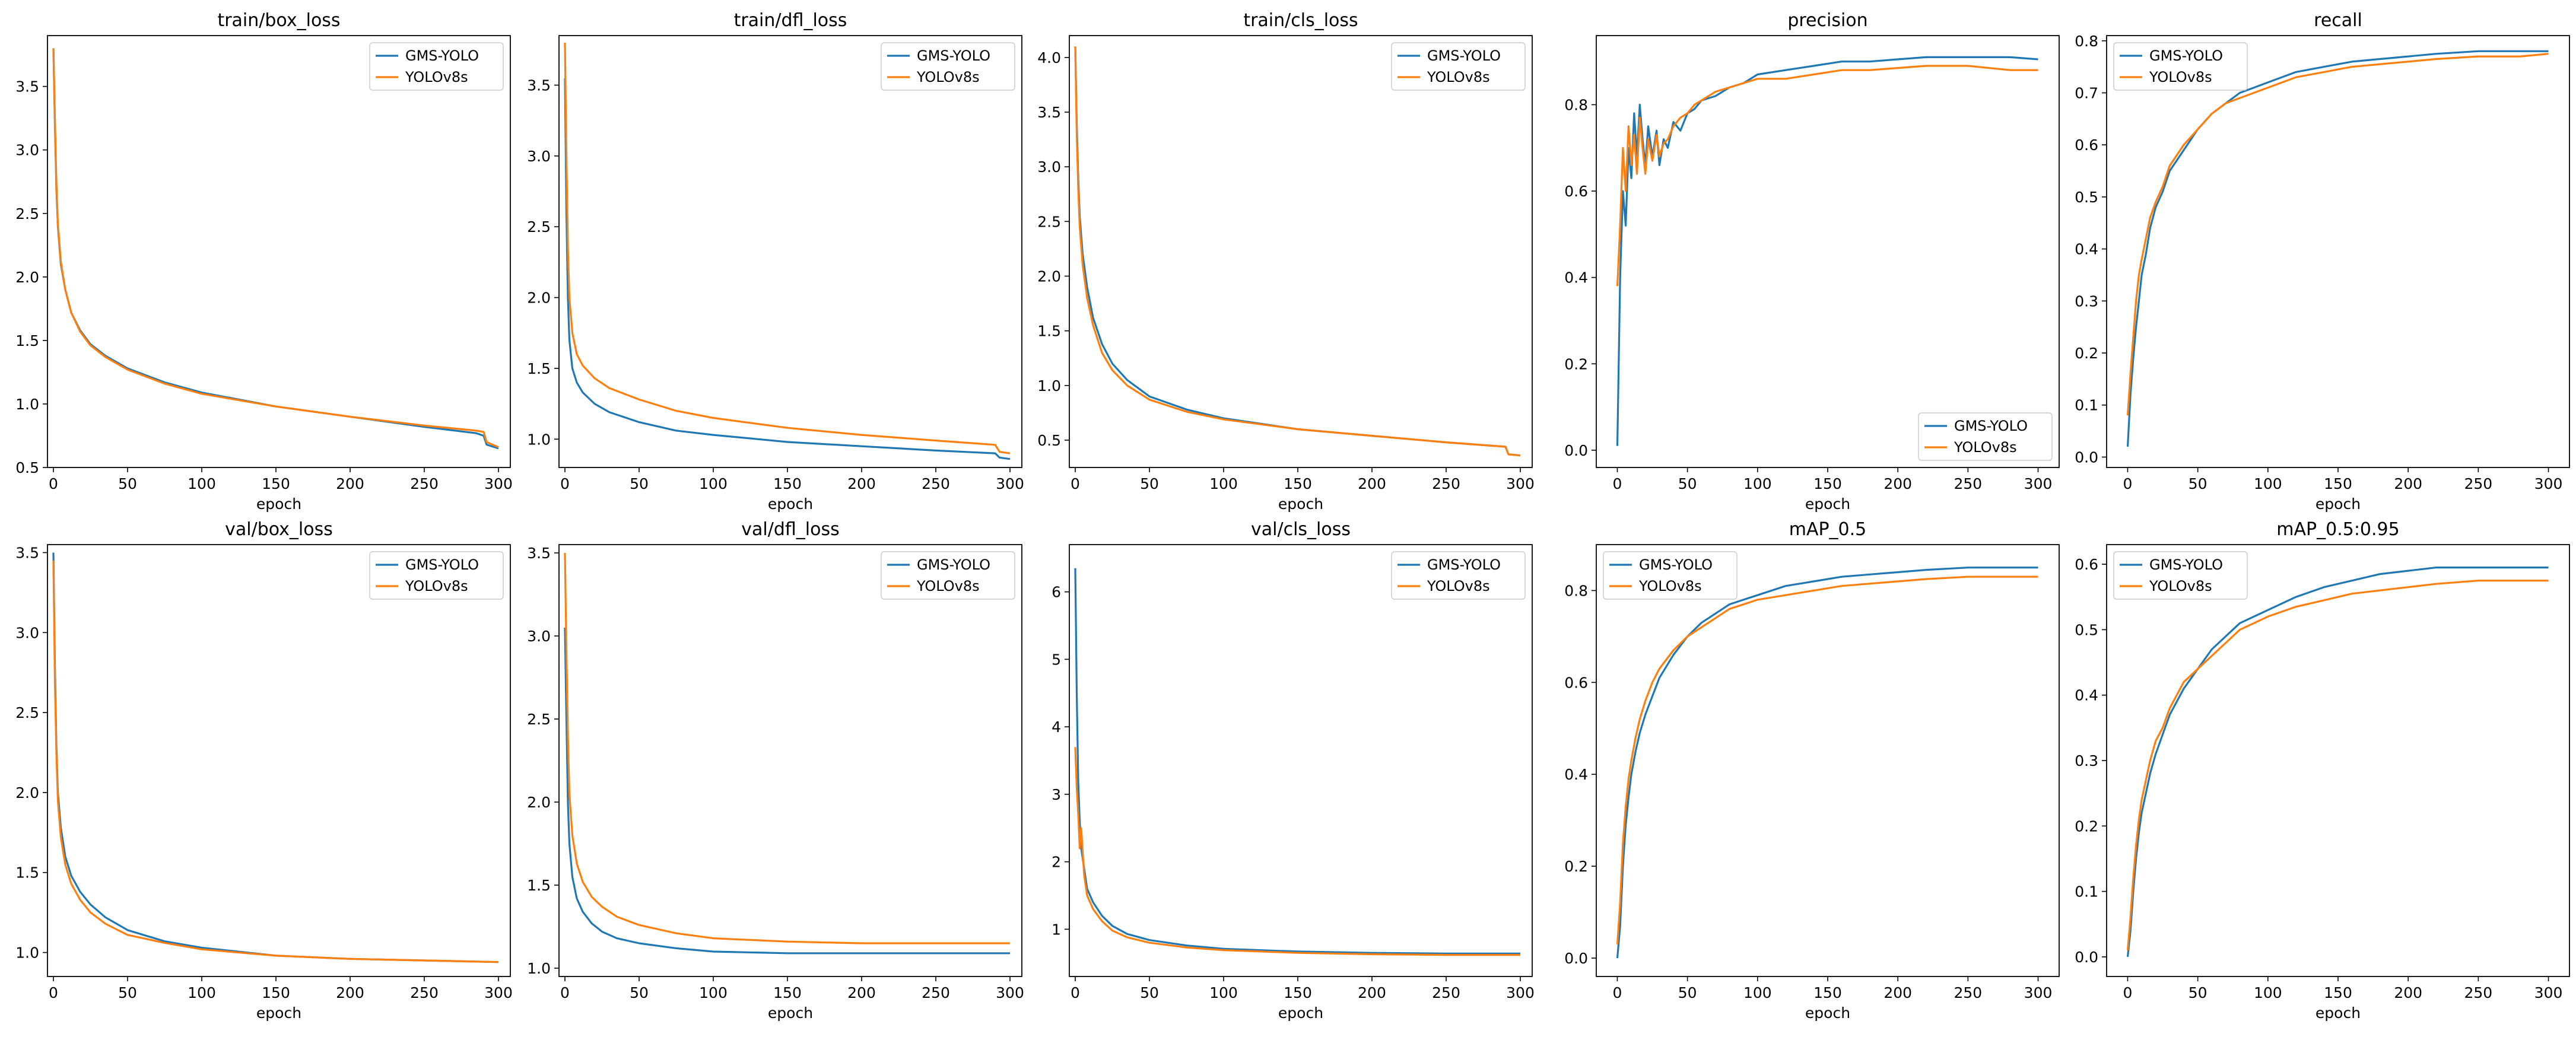 Image resolution: width=2576 pixels, height=1037 pixels. Describe the element at coordinates (27, 792) in the screenshot. I see `y-tick-label: 2.0` at that location.